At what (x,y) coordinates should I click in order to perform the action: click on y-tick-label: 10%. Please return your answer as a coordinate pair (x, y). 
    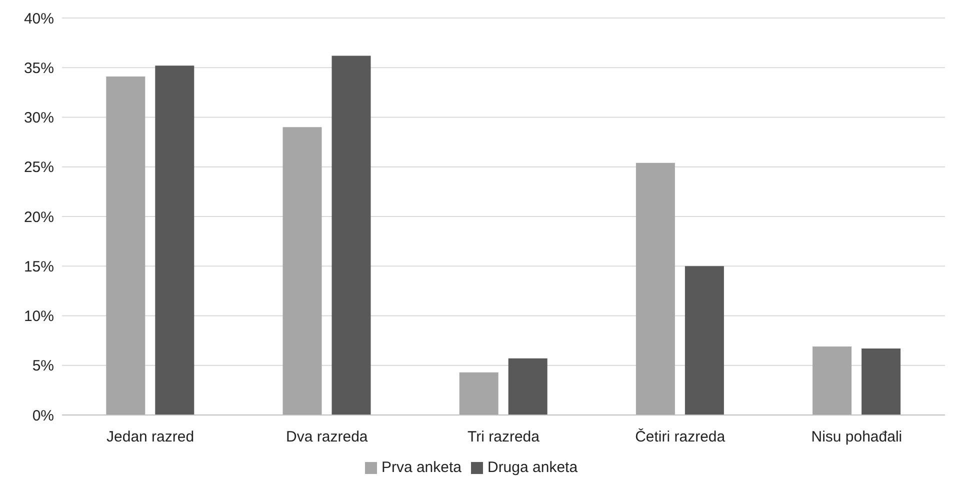
    Looking at the image, I should click on (39, 317).